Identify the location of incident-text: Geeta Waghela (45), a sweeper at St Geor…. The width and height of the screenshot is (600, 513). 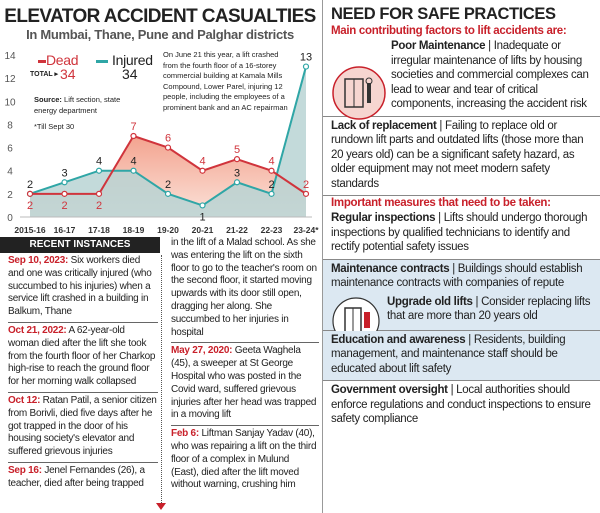
(244, 383).